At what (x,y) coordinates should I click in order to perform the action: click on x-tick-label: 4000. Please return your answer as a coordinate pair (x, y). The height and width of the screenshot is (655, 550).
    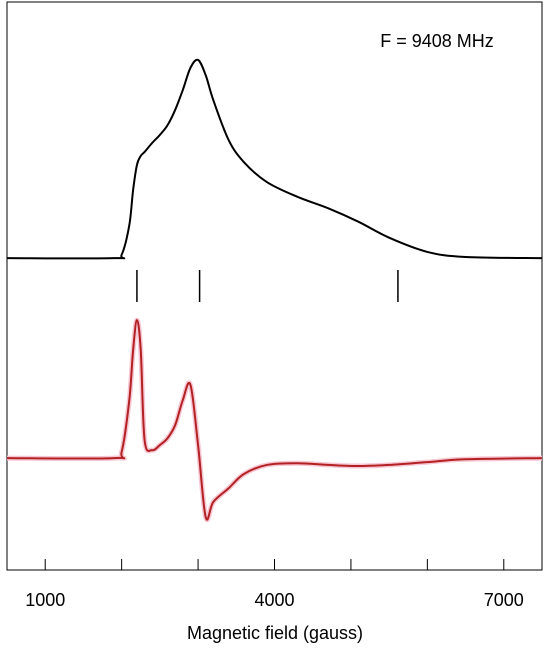
    Looking at the image, I should click on (274, 600).